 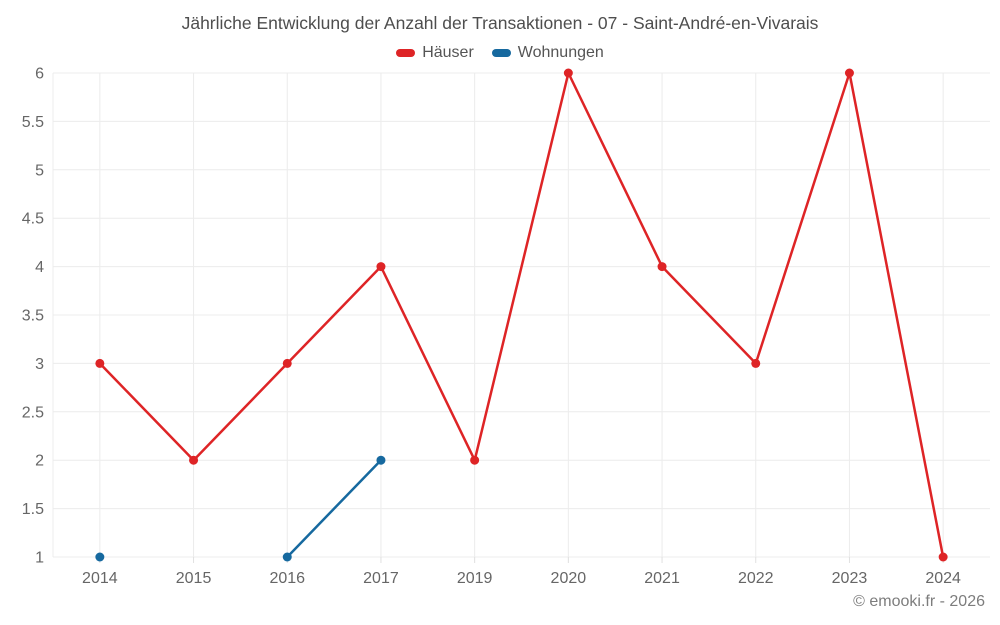 I want to click on y-tick-label: 3.5, so click(x=33, y=316).